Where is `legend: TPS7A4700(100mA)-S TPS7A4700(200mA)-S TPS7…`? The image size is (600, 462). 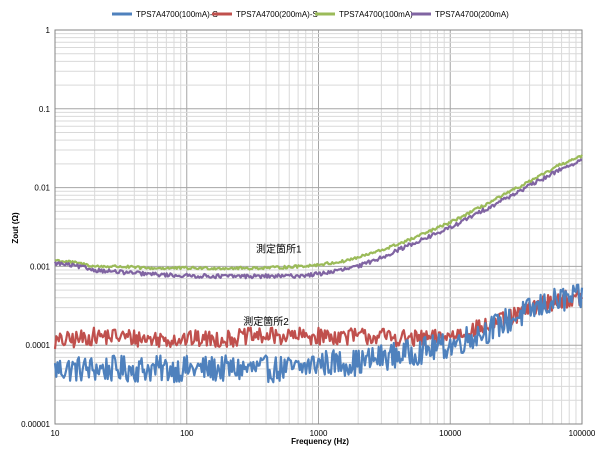 legend: TPS7A4700(100mA)-S TPS7A4700(200mA)-S TPS7… is located at coordinates (310, 14).